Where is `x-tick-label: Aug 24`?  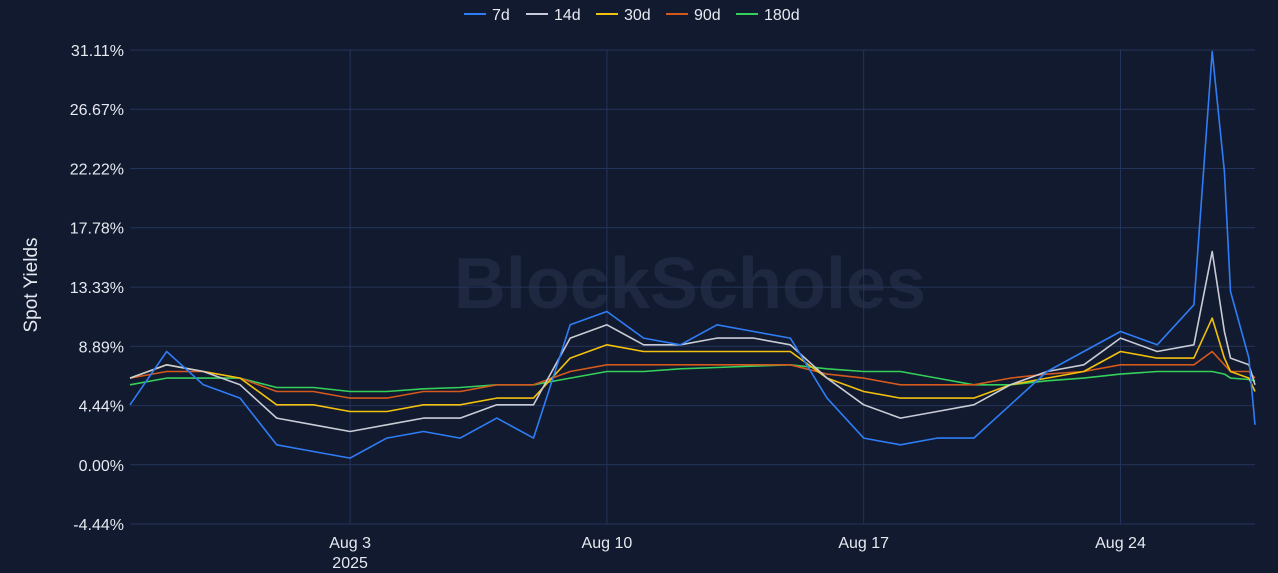
x-tick-label: Aug 24 is located at coordinates (1120, 543).